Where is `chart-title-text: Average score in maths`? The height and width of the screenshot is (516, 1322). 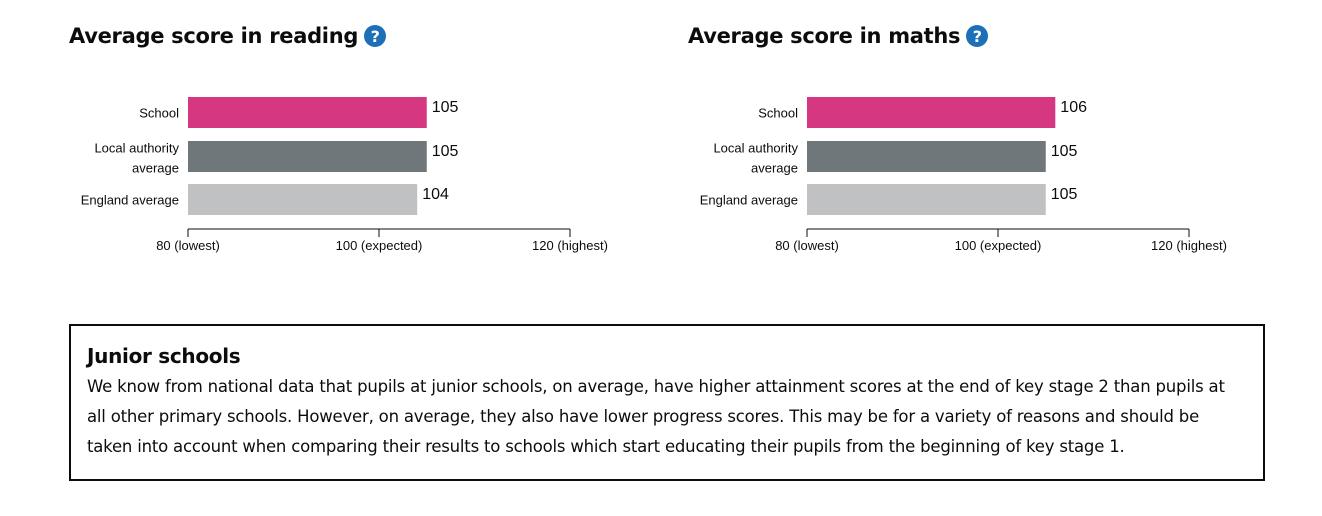 chart-title-text: Average score in maths is located at coordinates (824, 36).